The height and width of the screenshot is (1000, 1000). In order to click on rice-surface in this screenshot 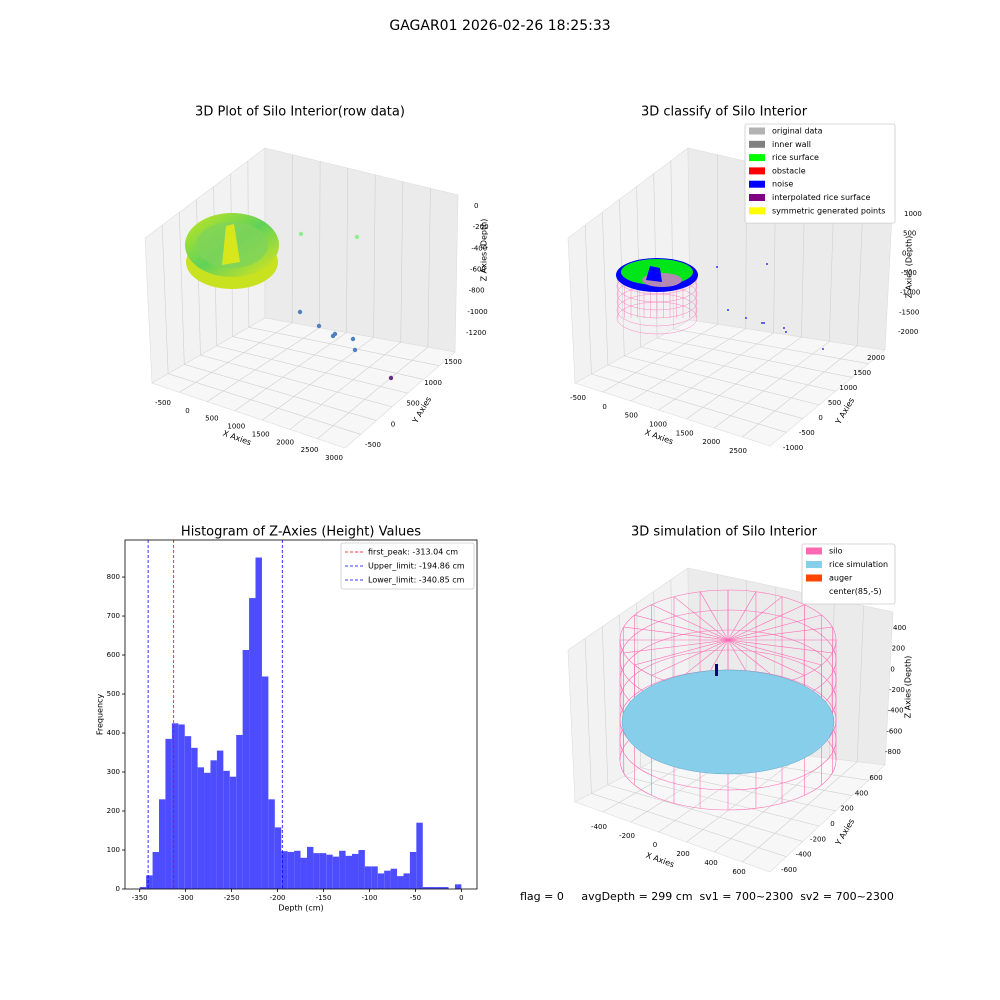, I will do `click(728, 722)`.